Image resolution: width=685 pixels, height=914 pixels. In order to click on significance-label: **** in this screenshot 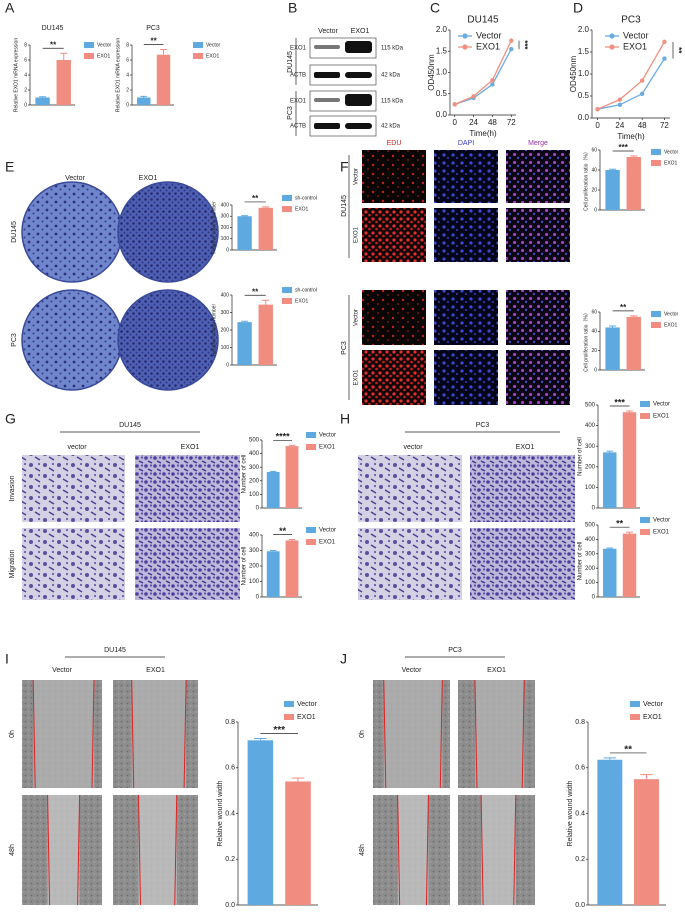, I will do `click(283, 437)`.